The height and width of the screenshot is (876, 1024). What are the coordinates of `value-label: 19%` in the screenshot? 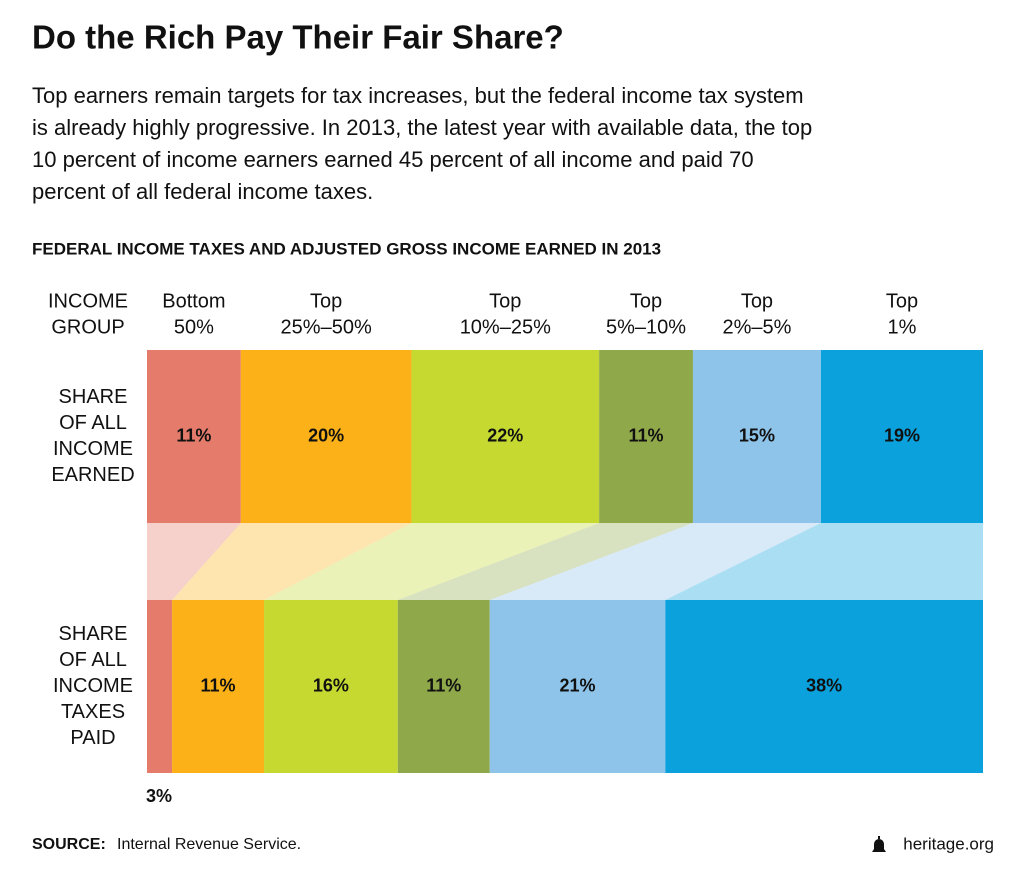 It's located at (902, 435).